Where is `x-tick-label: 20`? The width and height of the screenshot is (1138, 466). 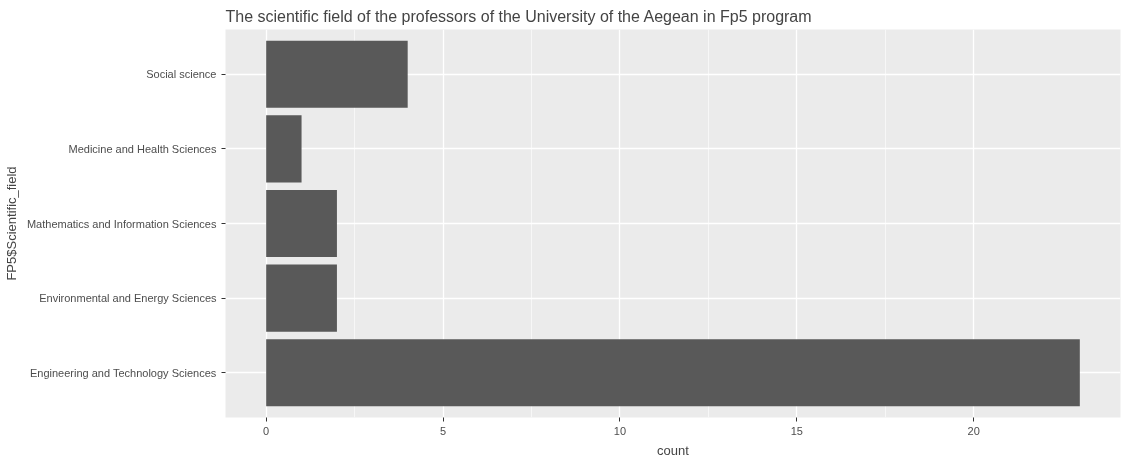 x-tick-label: 20 is located at coordinates (973, 430).